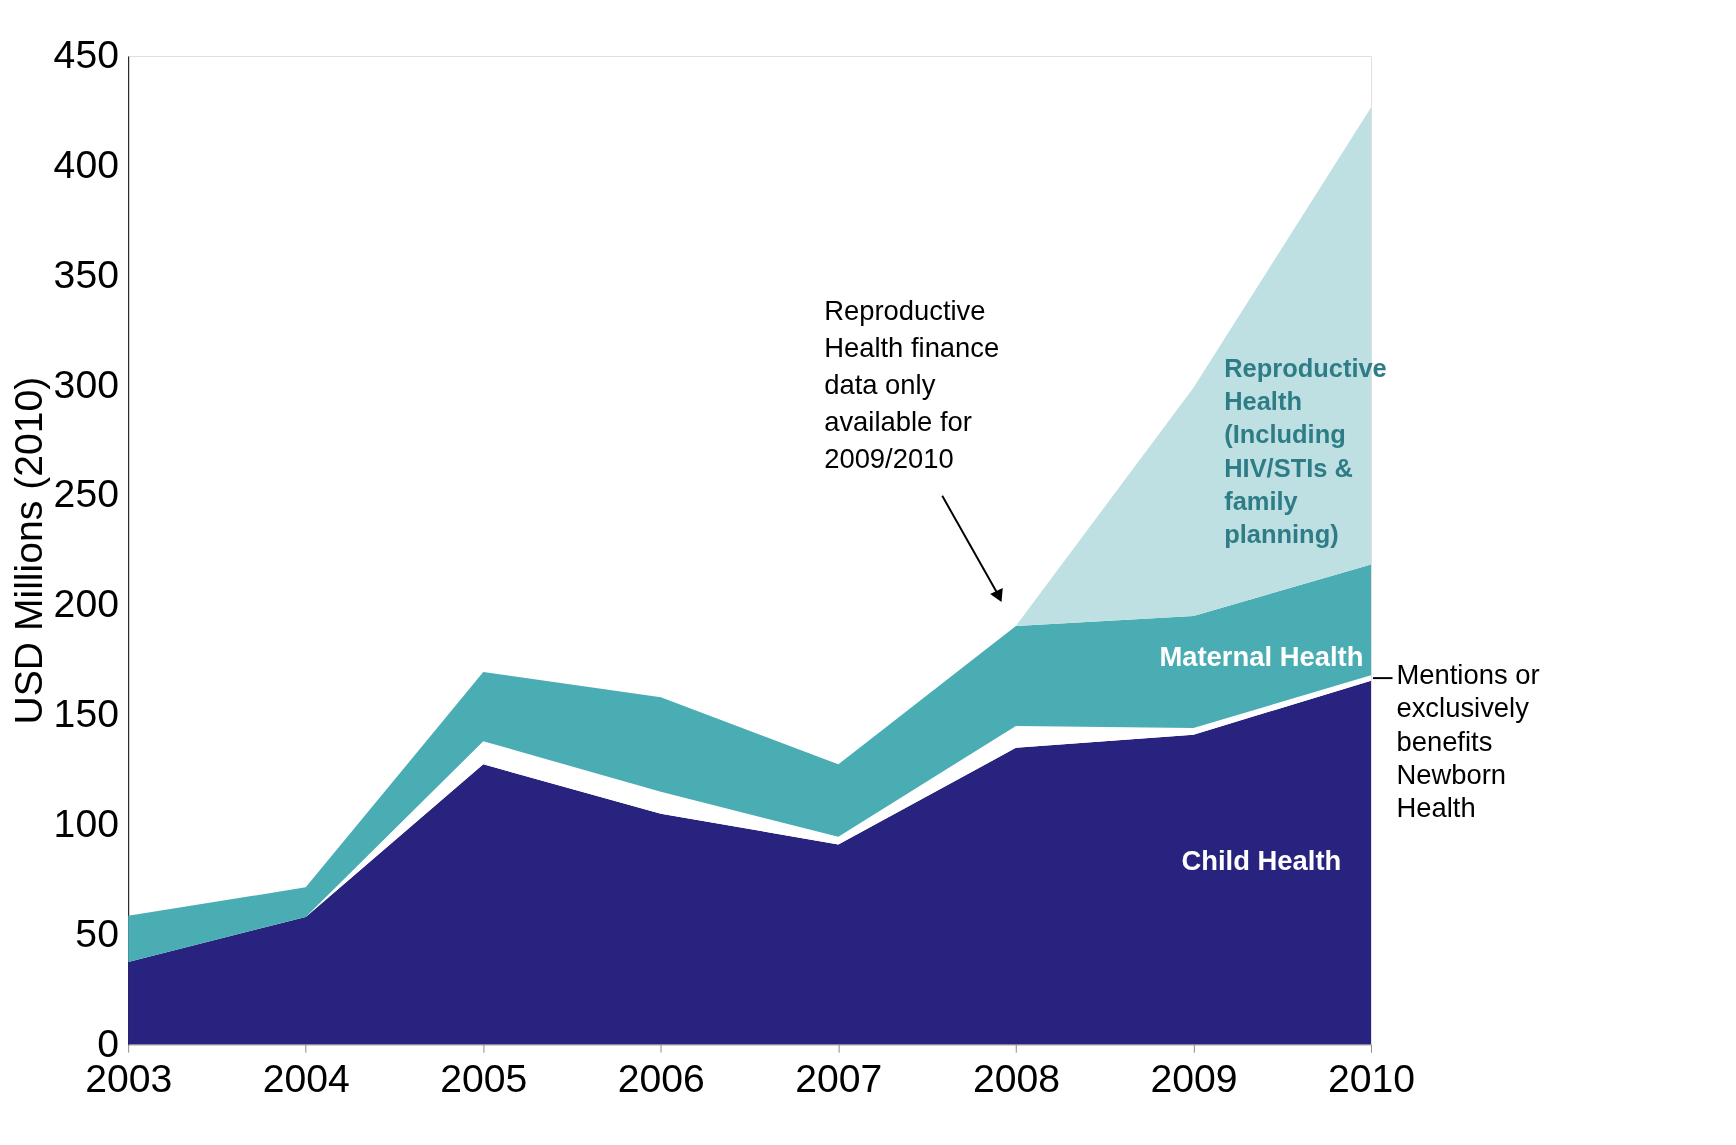  I want to click on series-label: Child Health, so click(1261, 861).